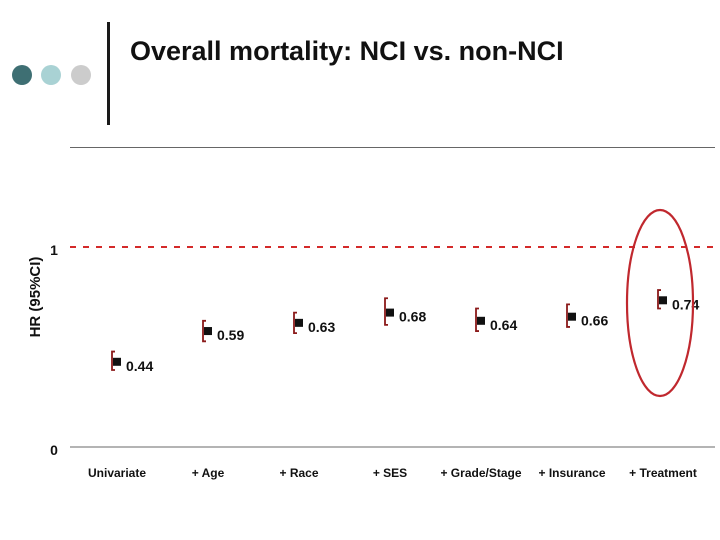 The image size is (720, 540). I want to click on page-title: Overall mortality: NCI vs. non-NCI, so click(347, 51).